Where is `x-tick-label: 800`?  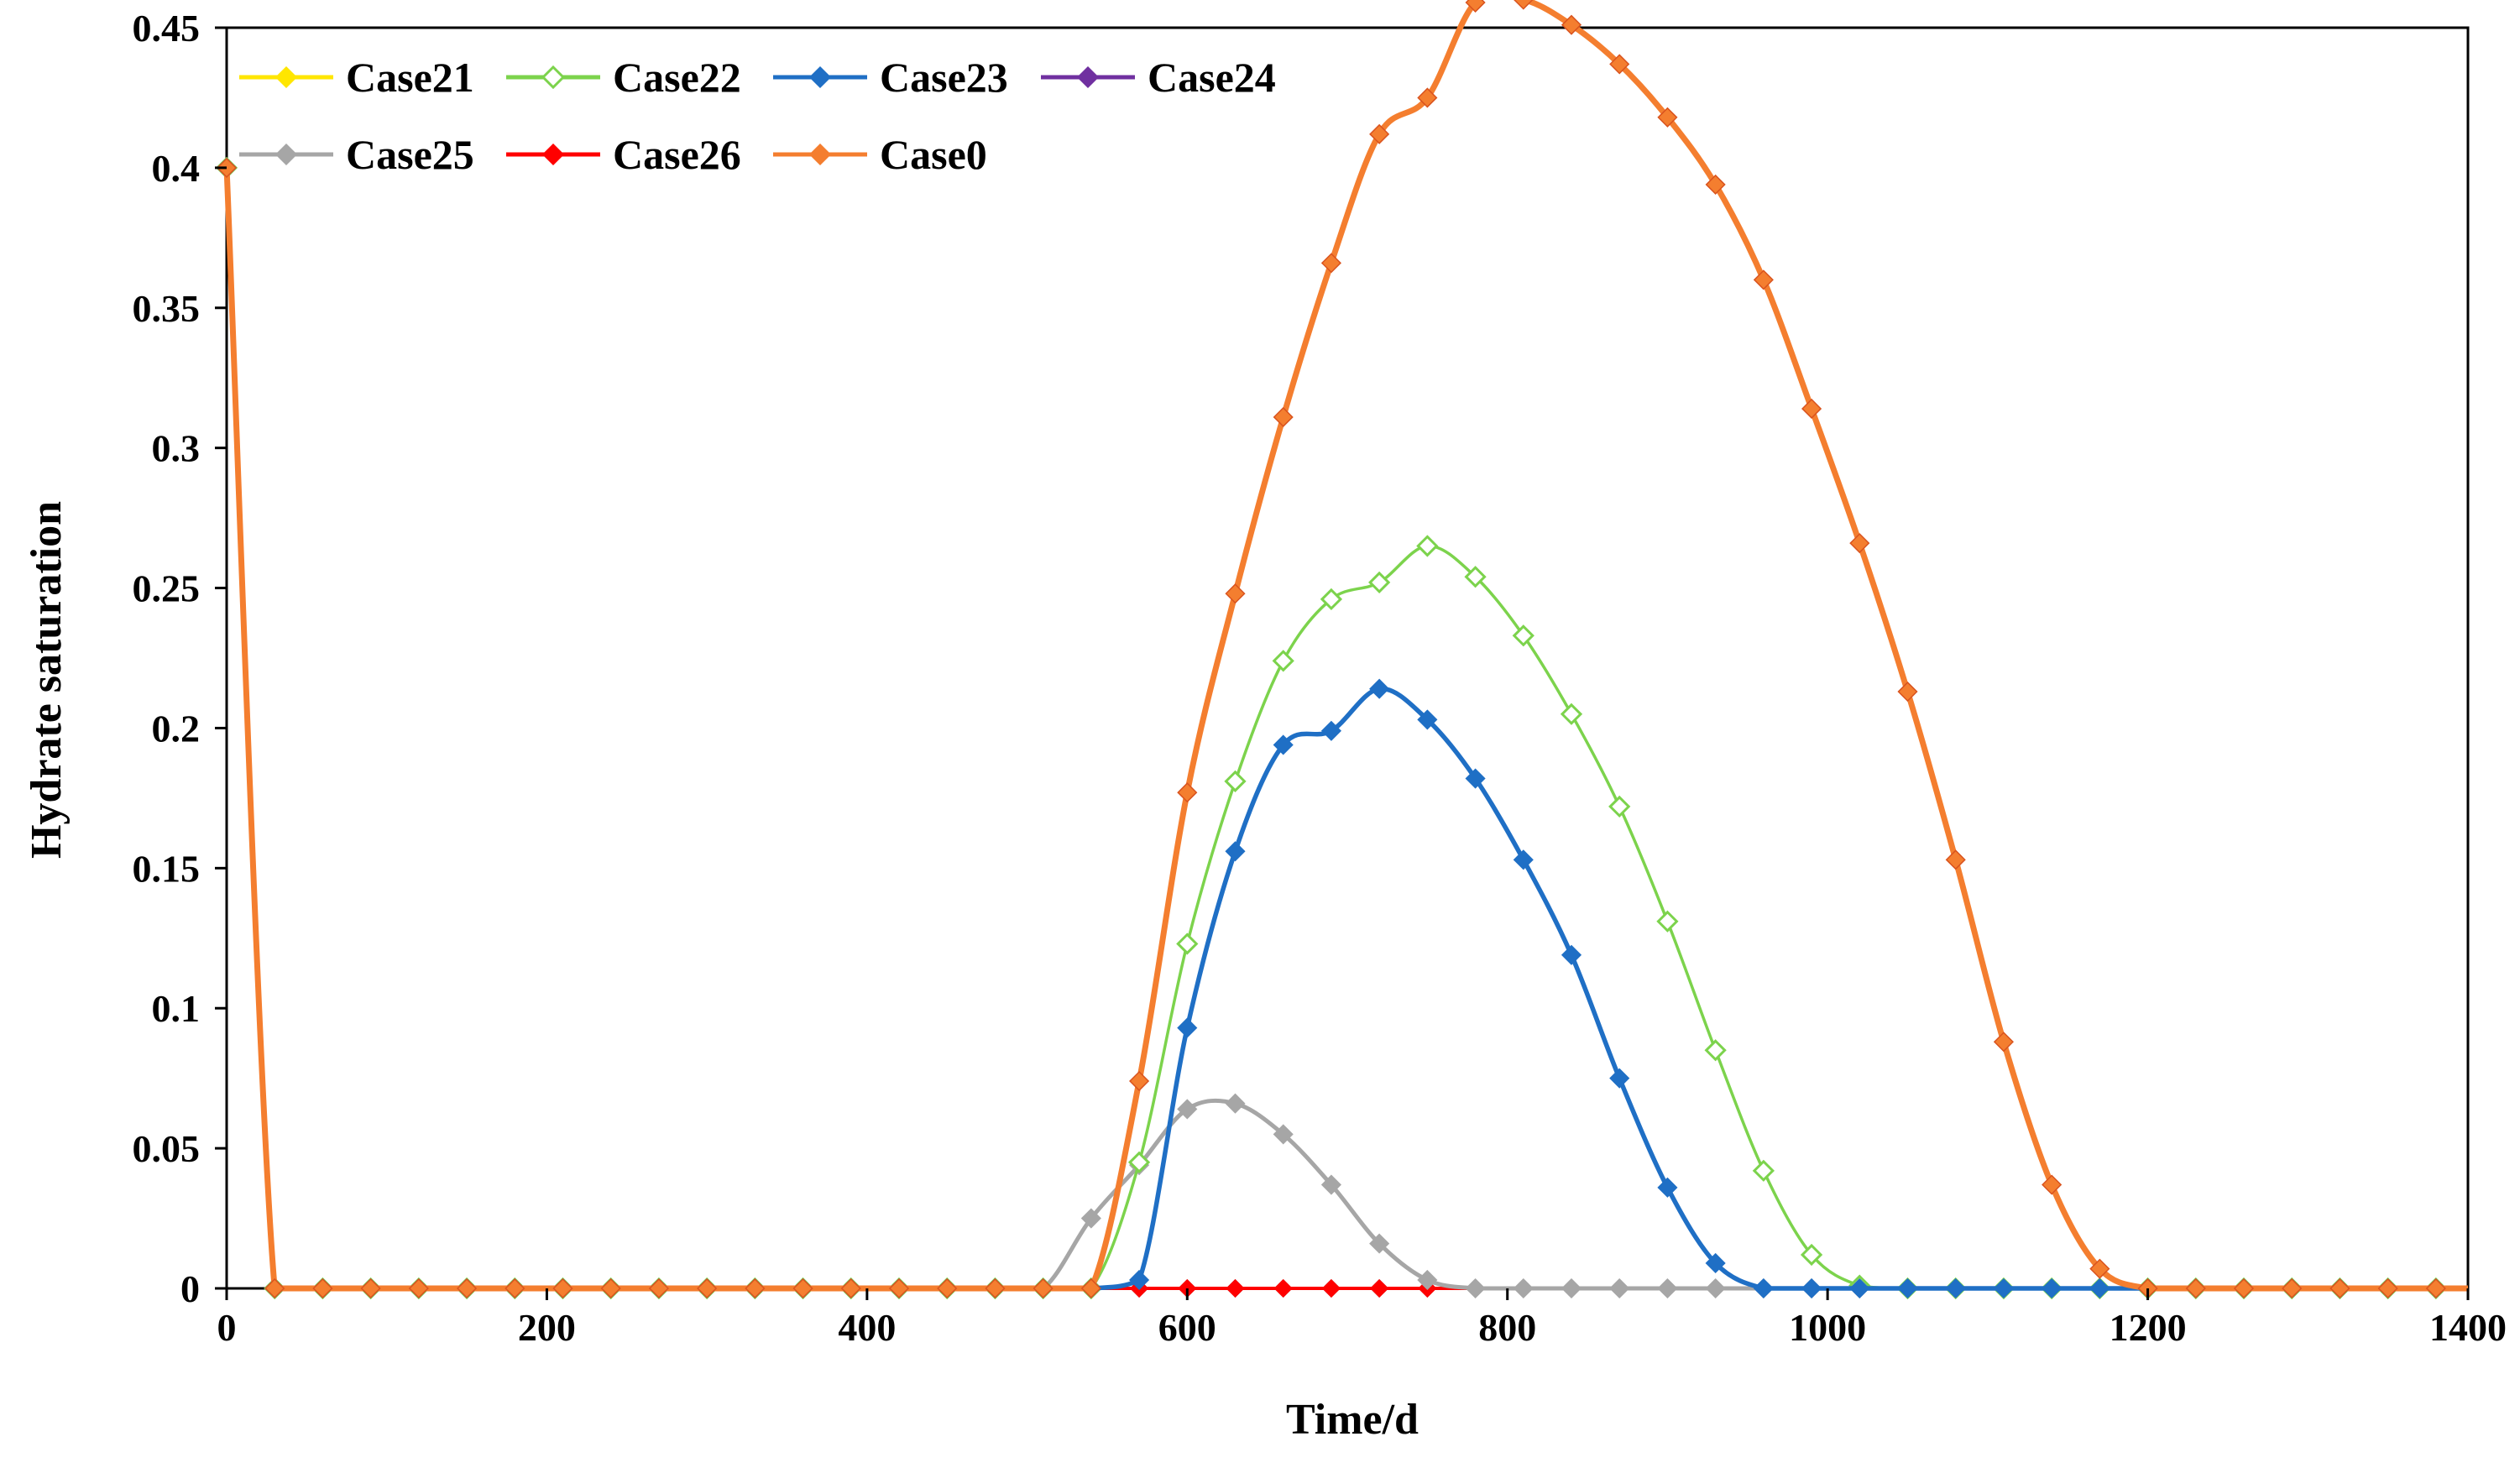 x-tick-label: 800 is located at coordinates (1507, 1328).